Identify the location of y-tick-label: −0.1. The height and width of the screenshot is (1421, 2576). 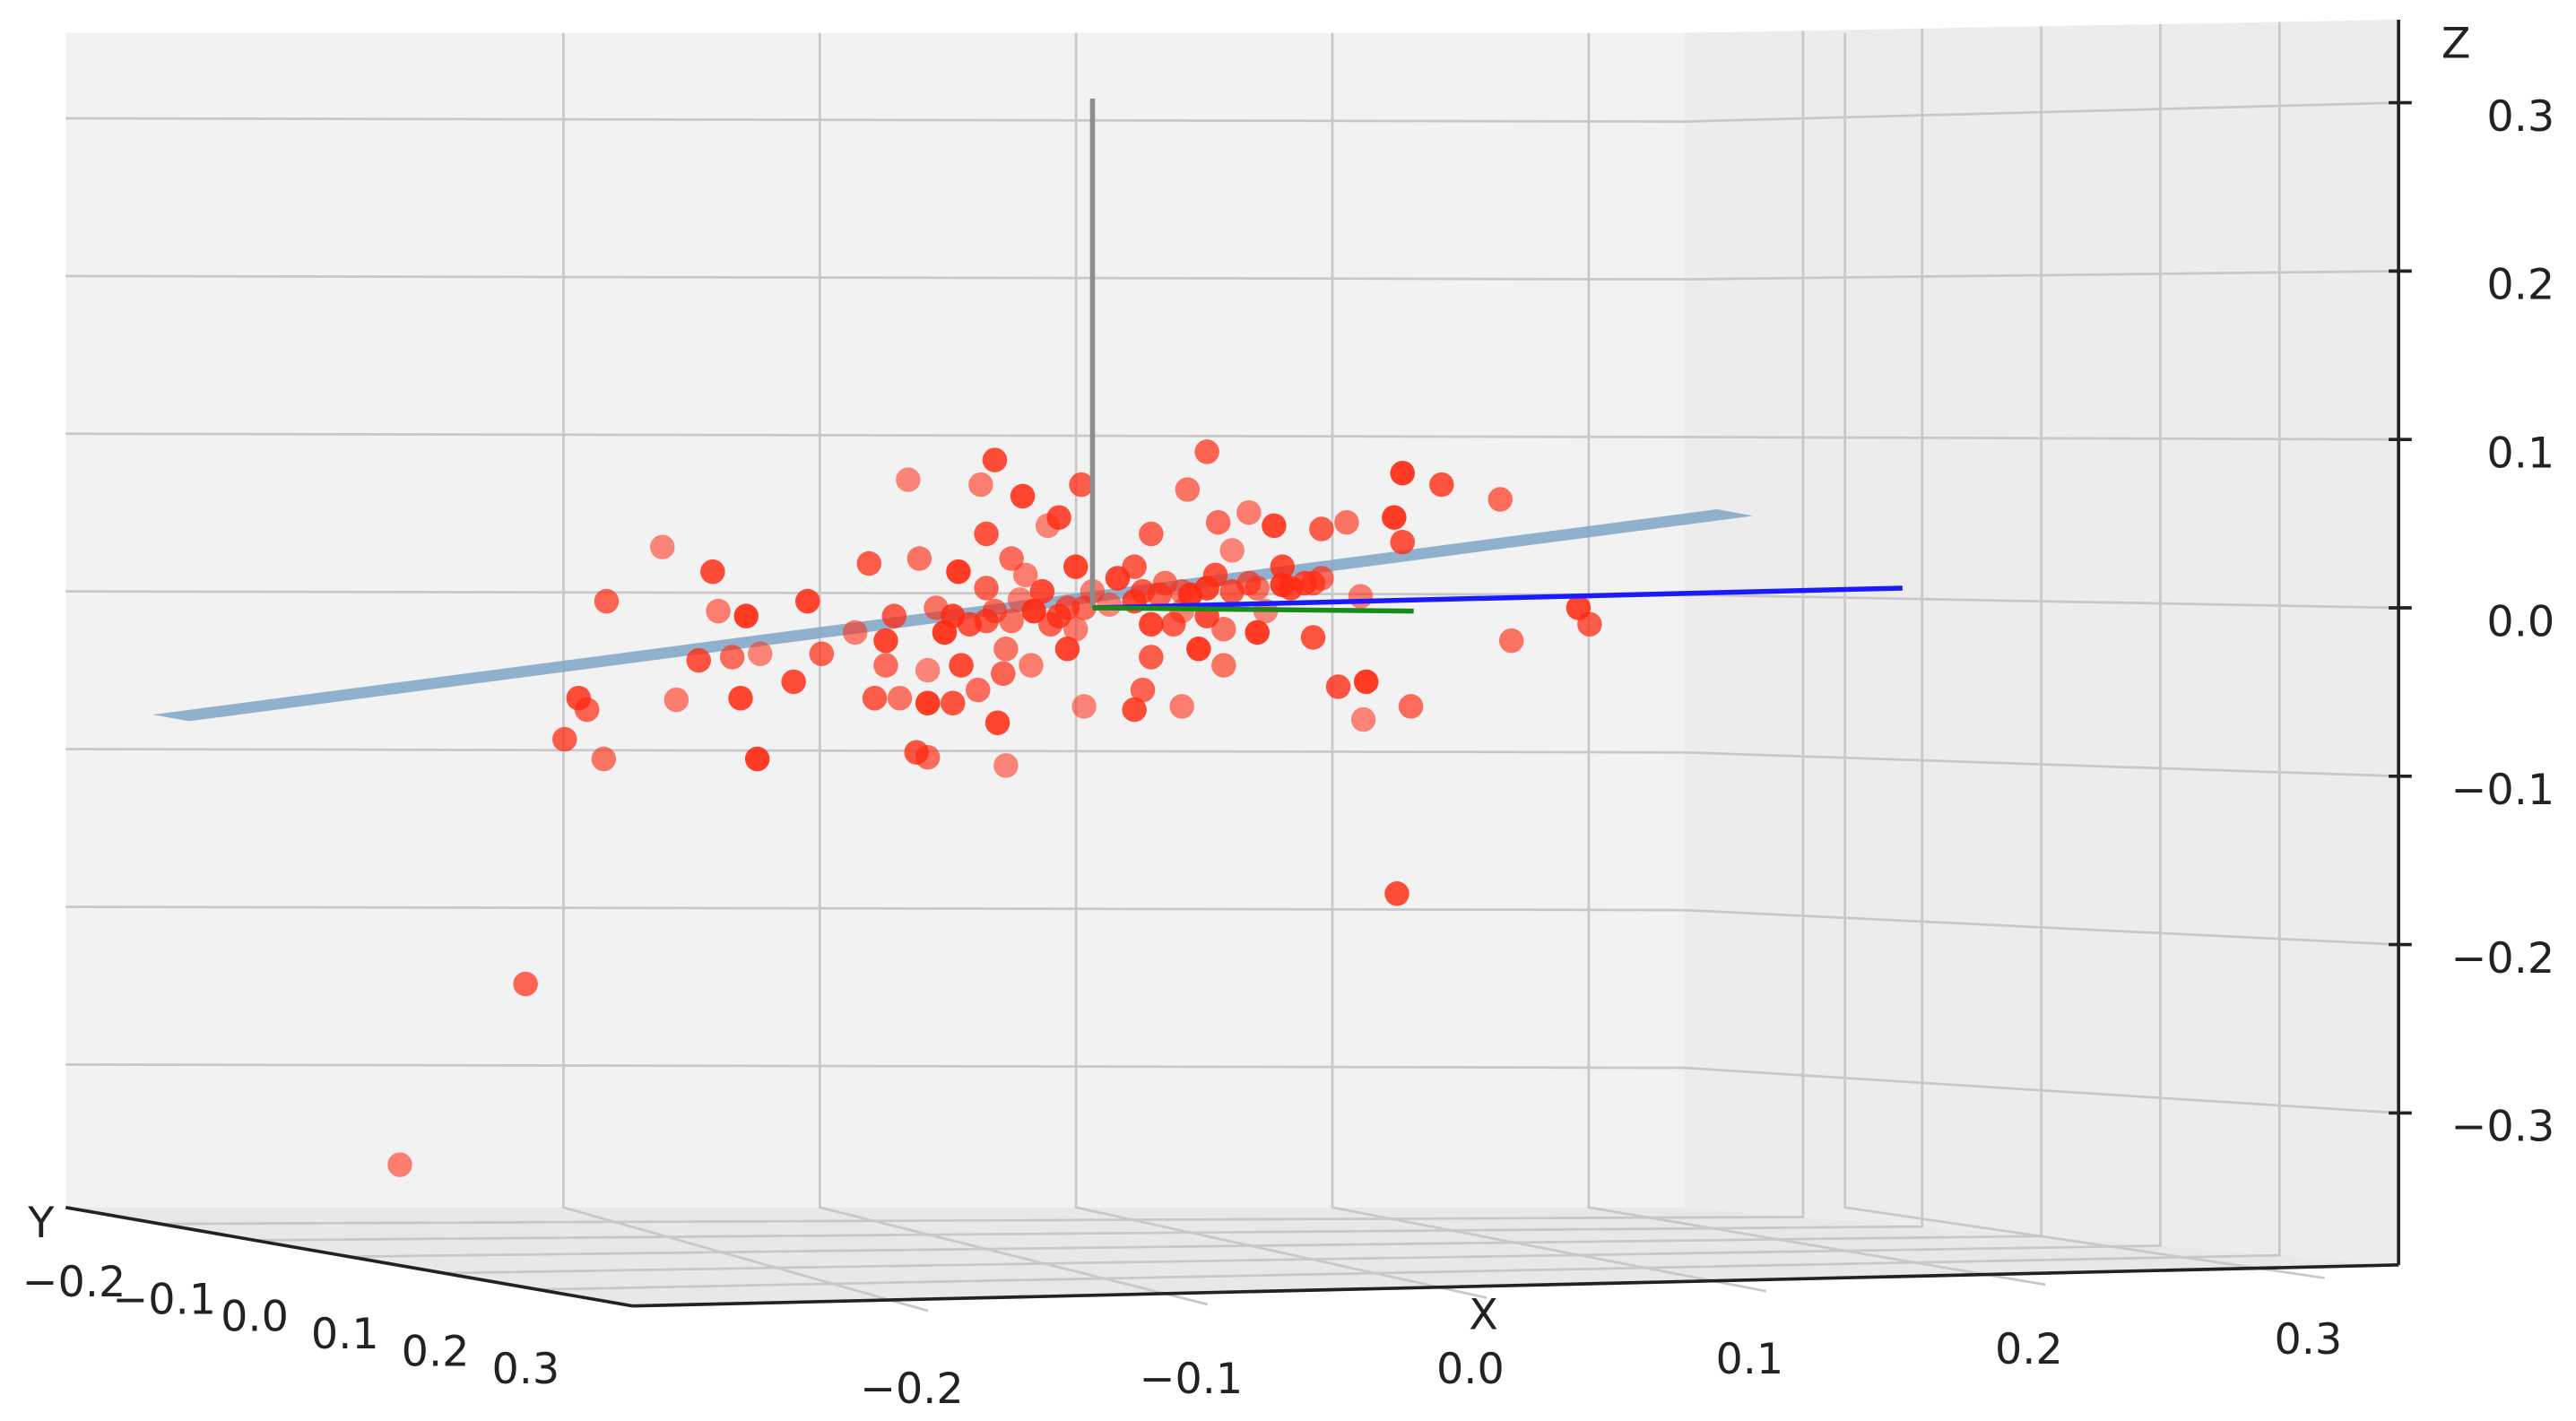
(164, 1299).